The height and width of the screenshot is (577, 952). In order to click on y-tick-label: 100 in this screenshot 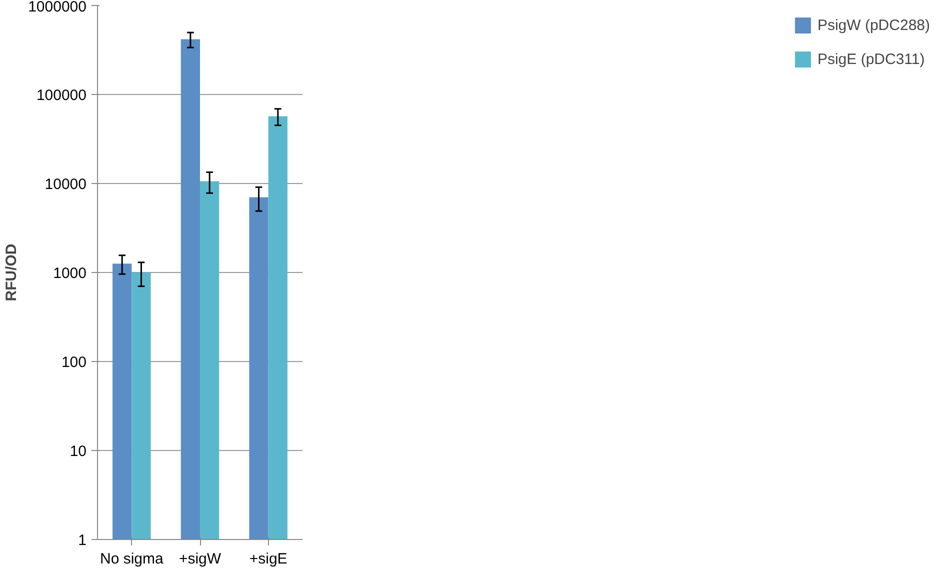, I will do `click(74, 362)`.